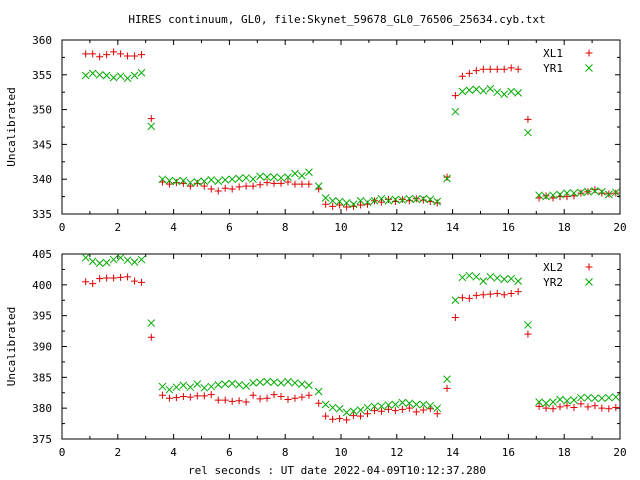  Describe the element at coordinates (553, 267) in the screenshot. I see `legend-label-xl2: XL2` at that location.